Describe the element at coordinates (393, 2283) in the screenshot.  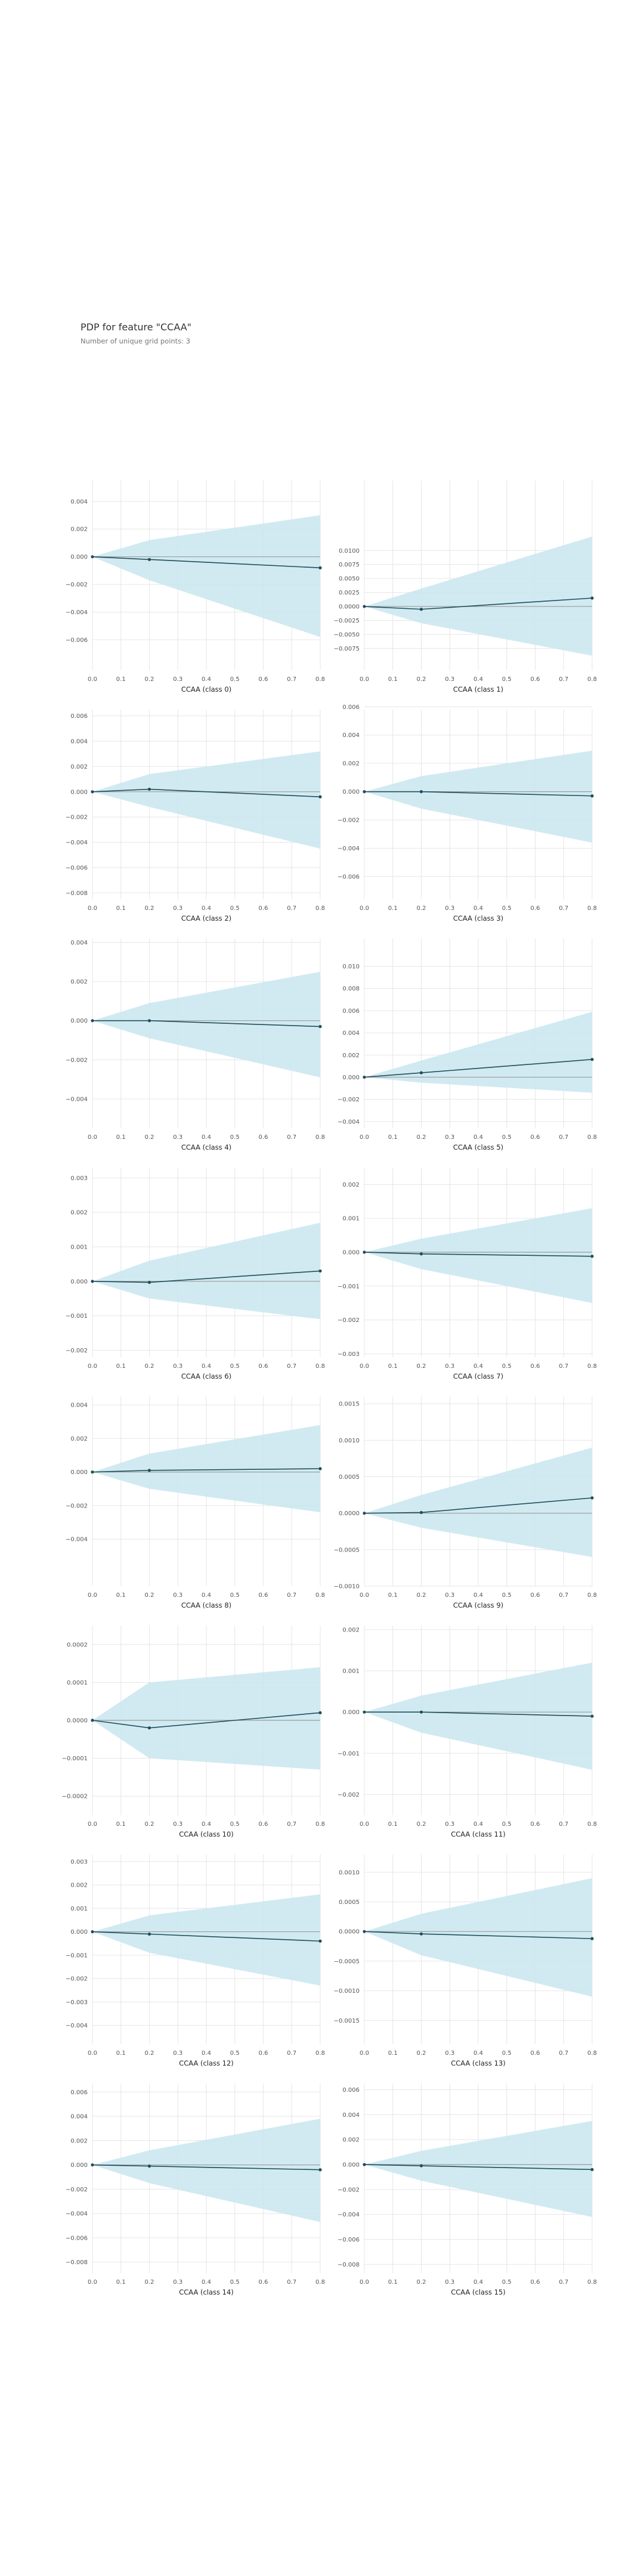
I see `chart-15-xtick-label-1: 0.1` at that location.